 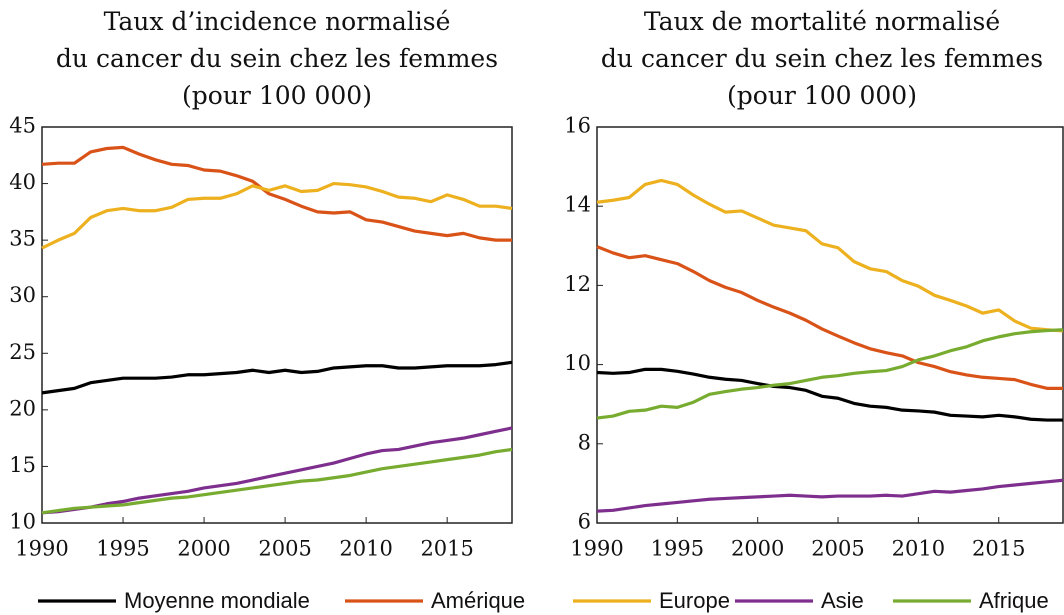 I want to click on y-tick-label: 40, so click(x=22, y=182).